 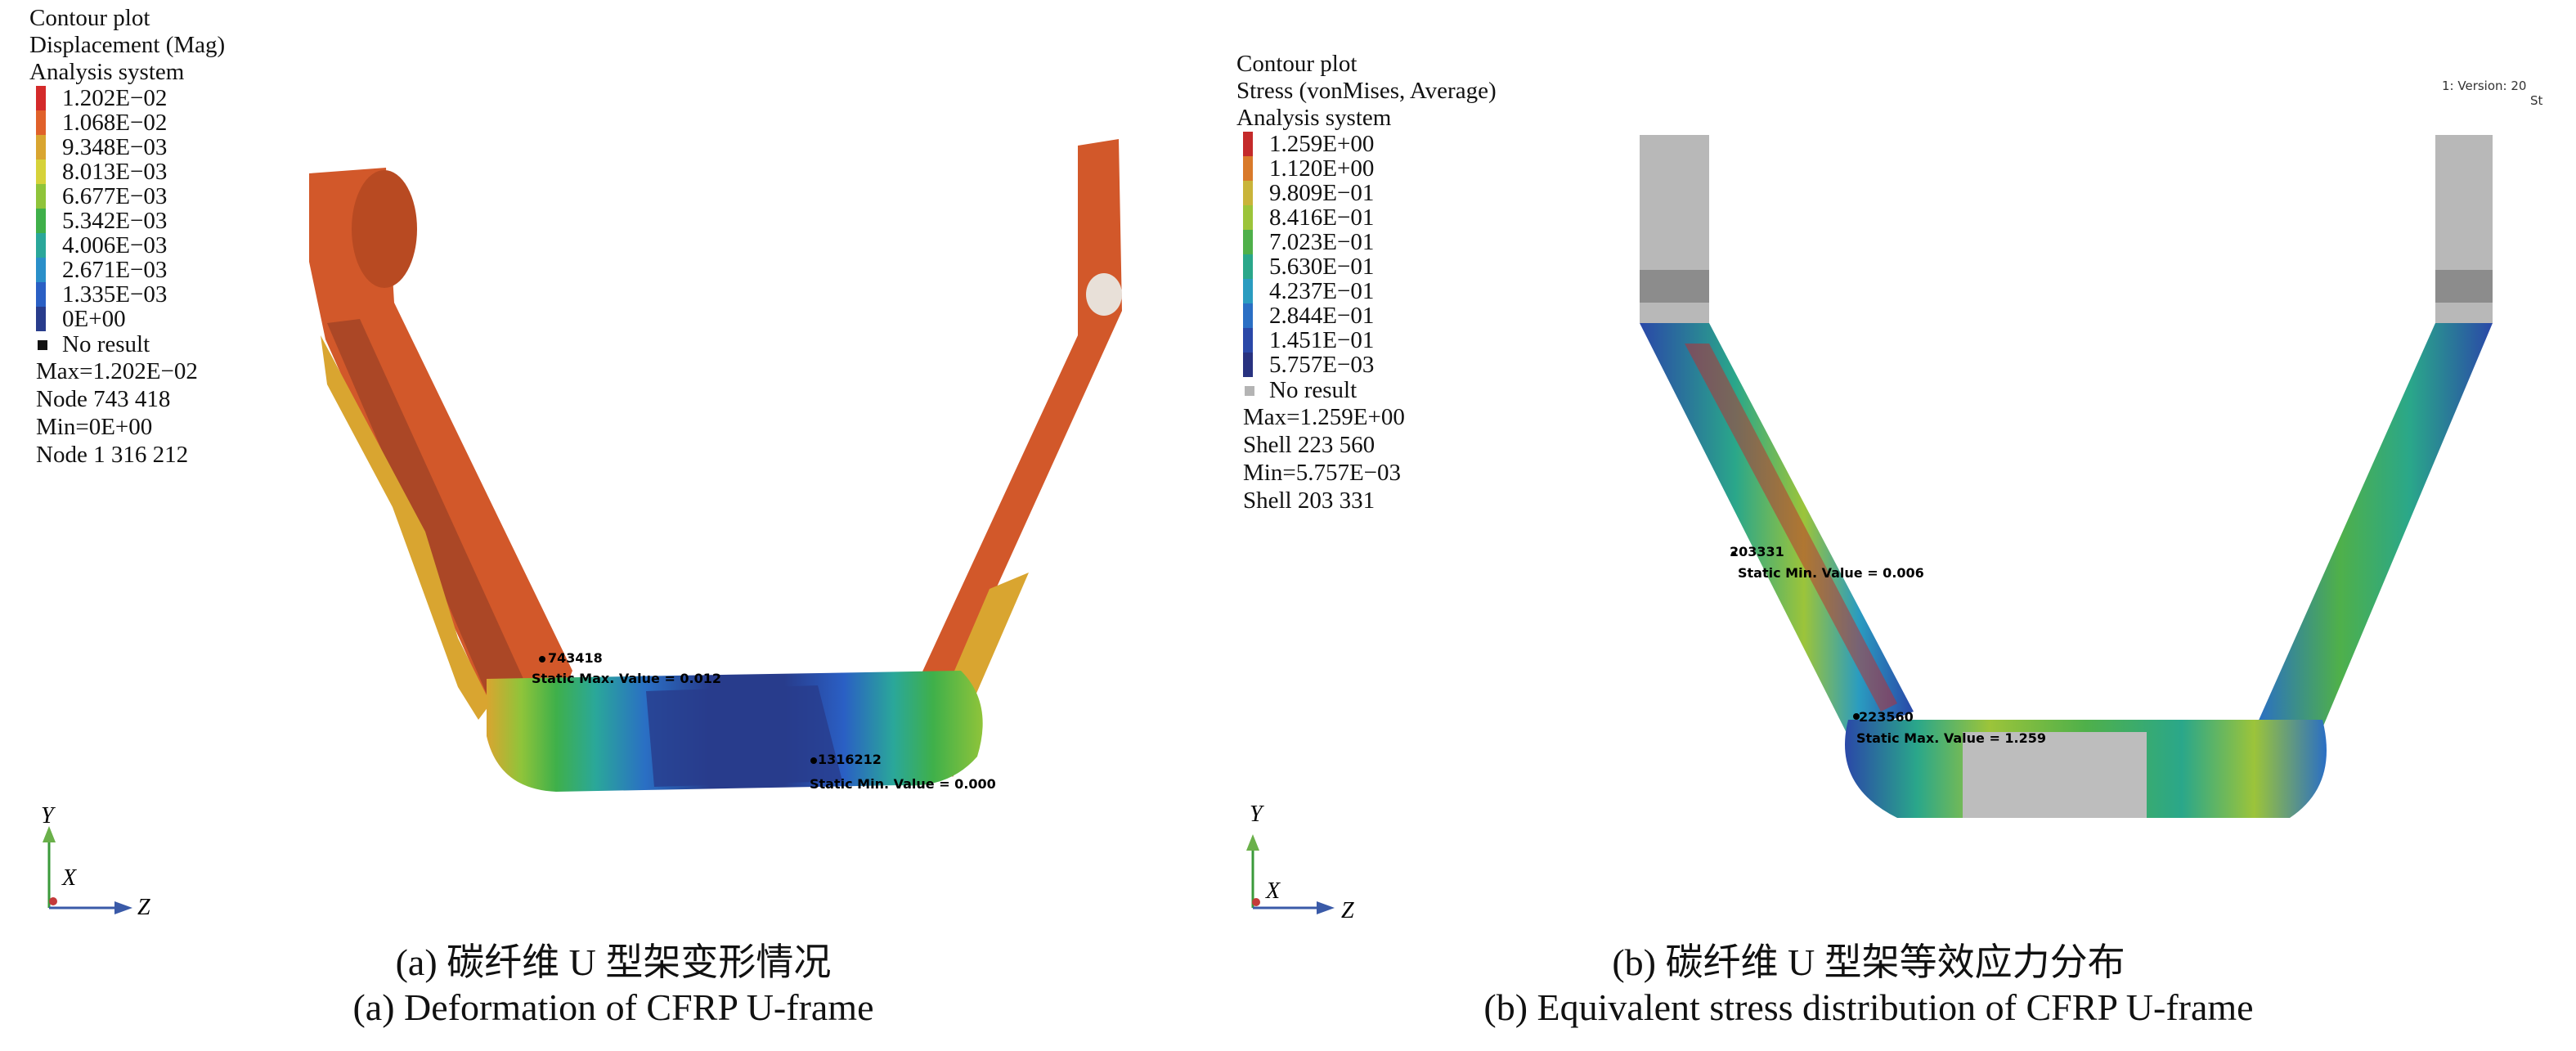 What do you see at coordinates (542, 659) in the screenshot?
I see `max-node-marker` at bounding box center [542, 659].